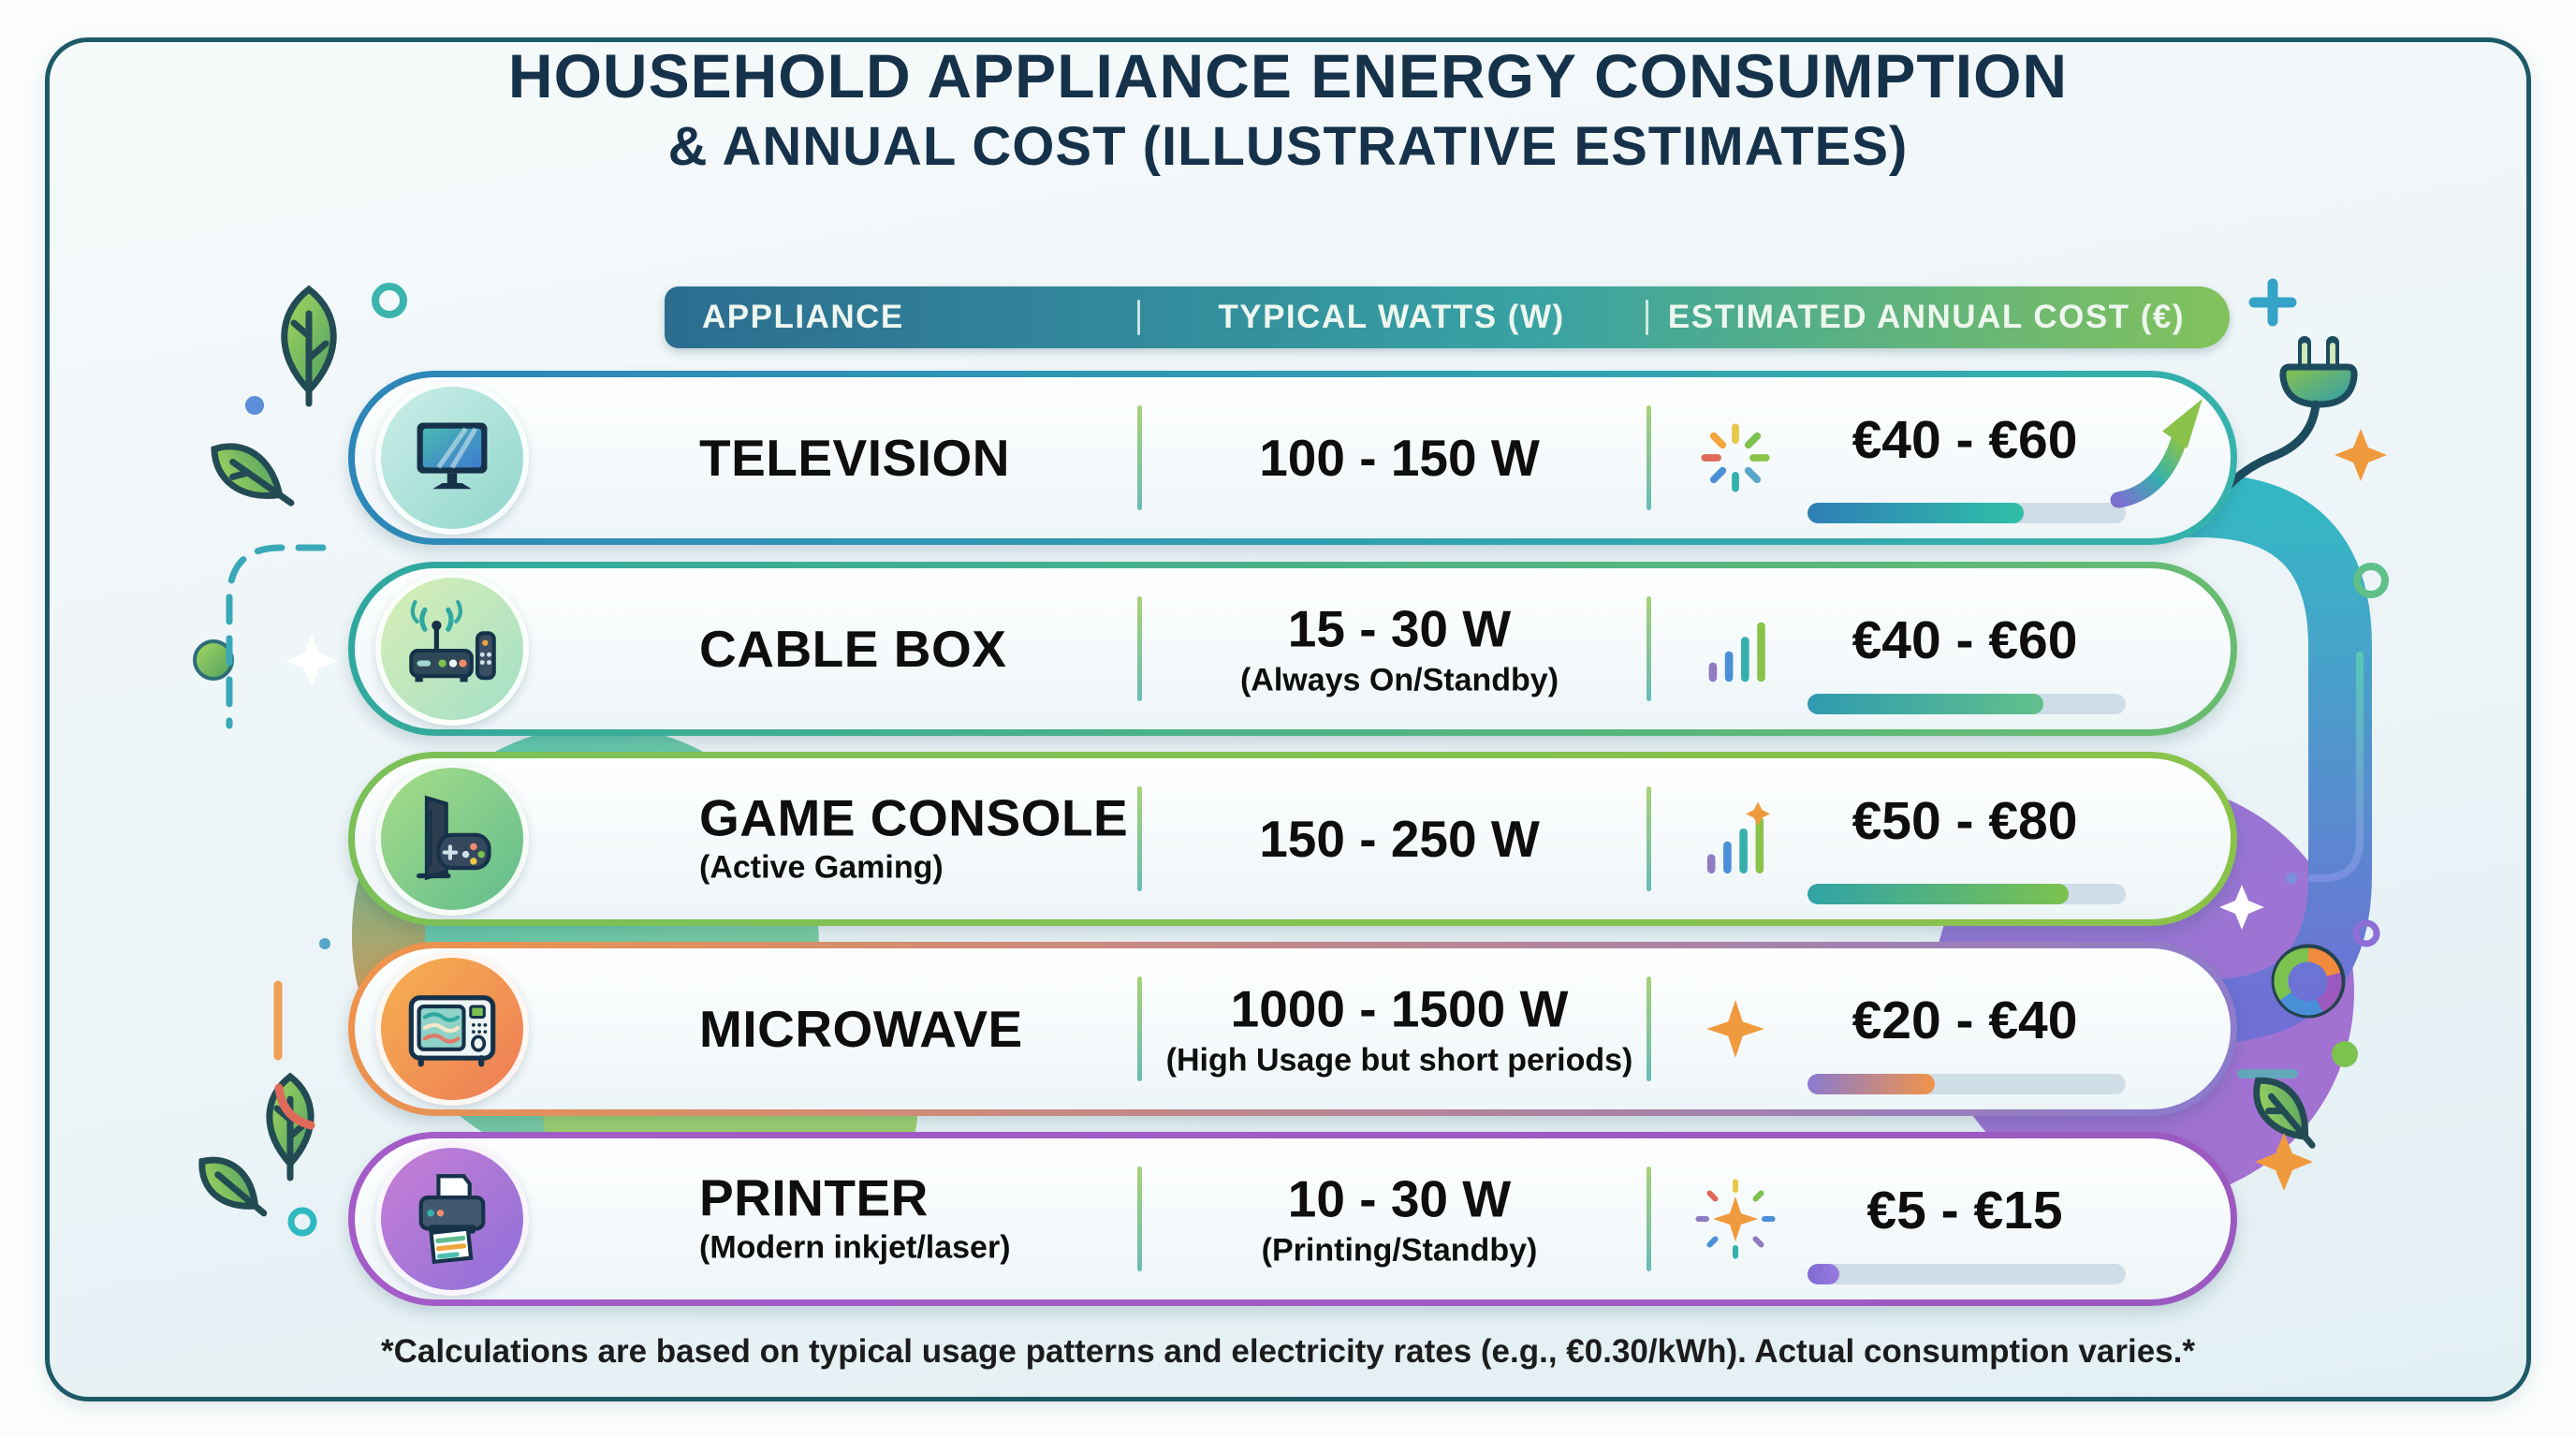  I want to click on sparkle-burst-icon, so click(1735, 1219).